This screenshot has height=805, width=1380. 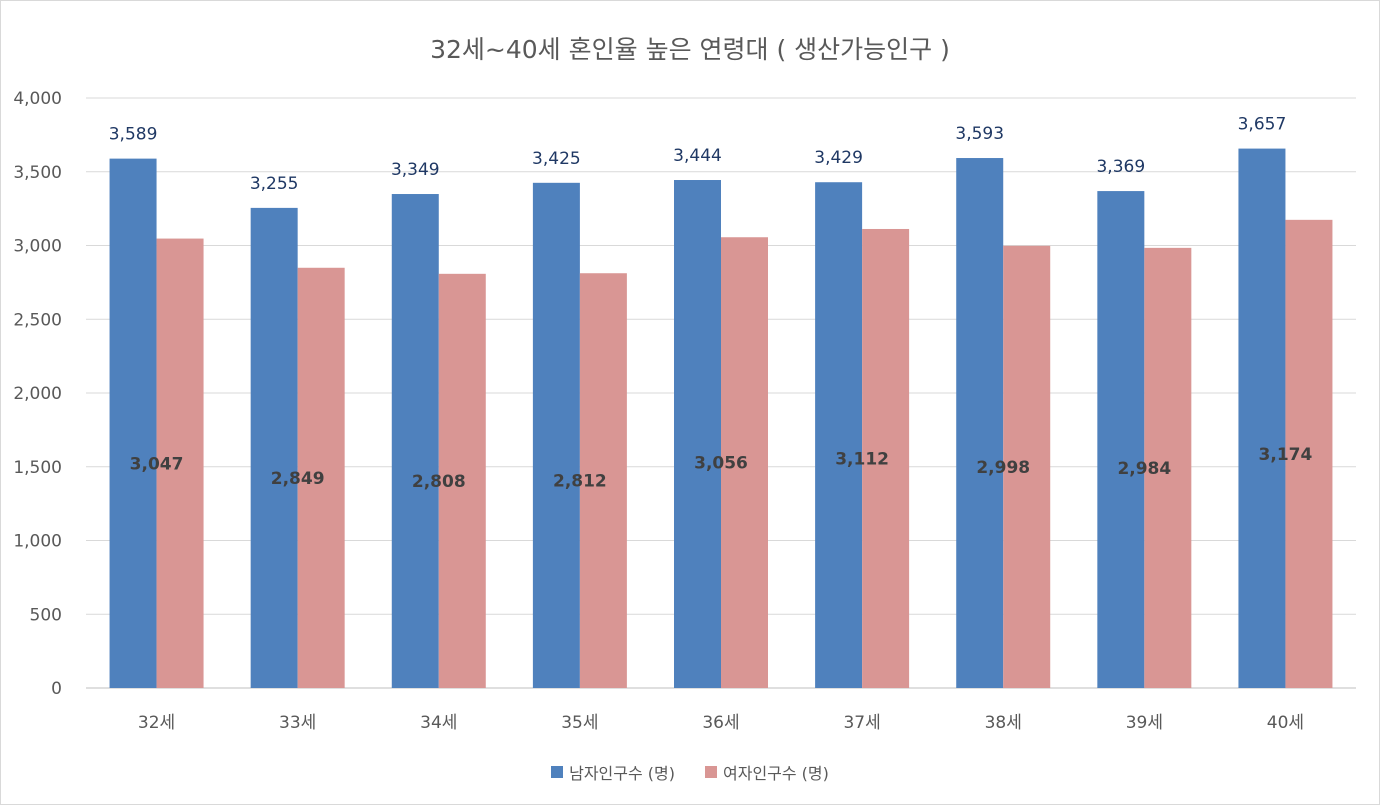 What do you see at coordinates (690, 772) in the screenshot?
I see `legend: 남자인구수 (명) 여자인구수 (명)` at bounding box center [690, 772].